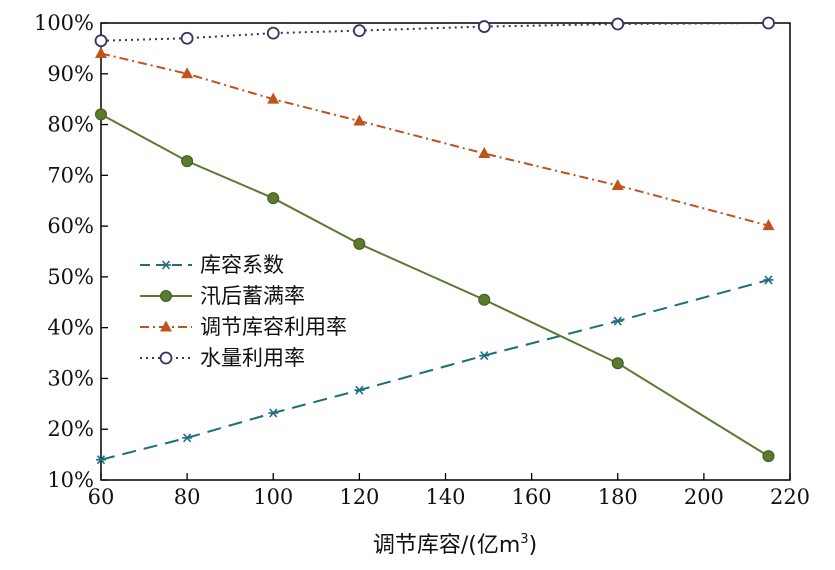  What do you see at coordinates (70, 226) in the screenshot?
I see `y-tick-label: 60%` at bounding box center [70, 226].